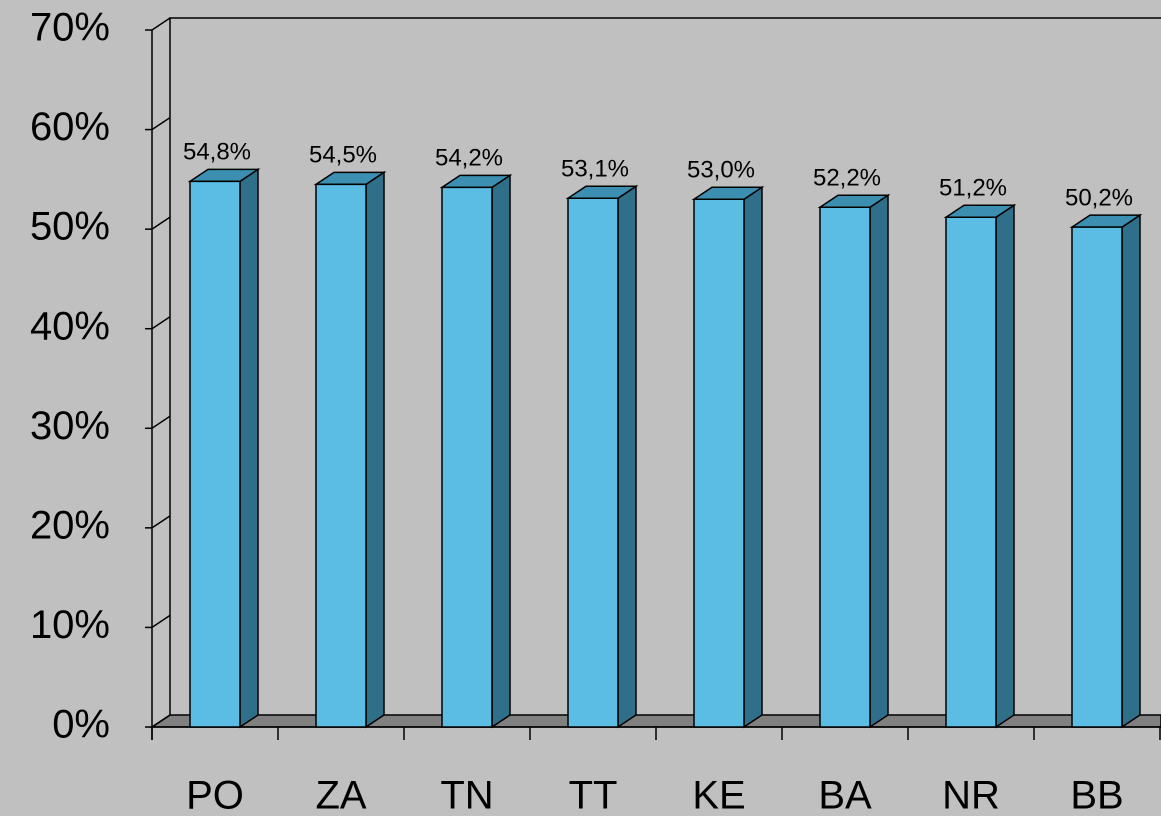 Image resolution: width=1161 pixels, height=816 pixels. Describe the element at coordinates (718, 795) in the screenshot. I see `x-tick-label: KE` at that location.